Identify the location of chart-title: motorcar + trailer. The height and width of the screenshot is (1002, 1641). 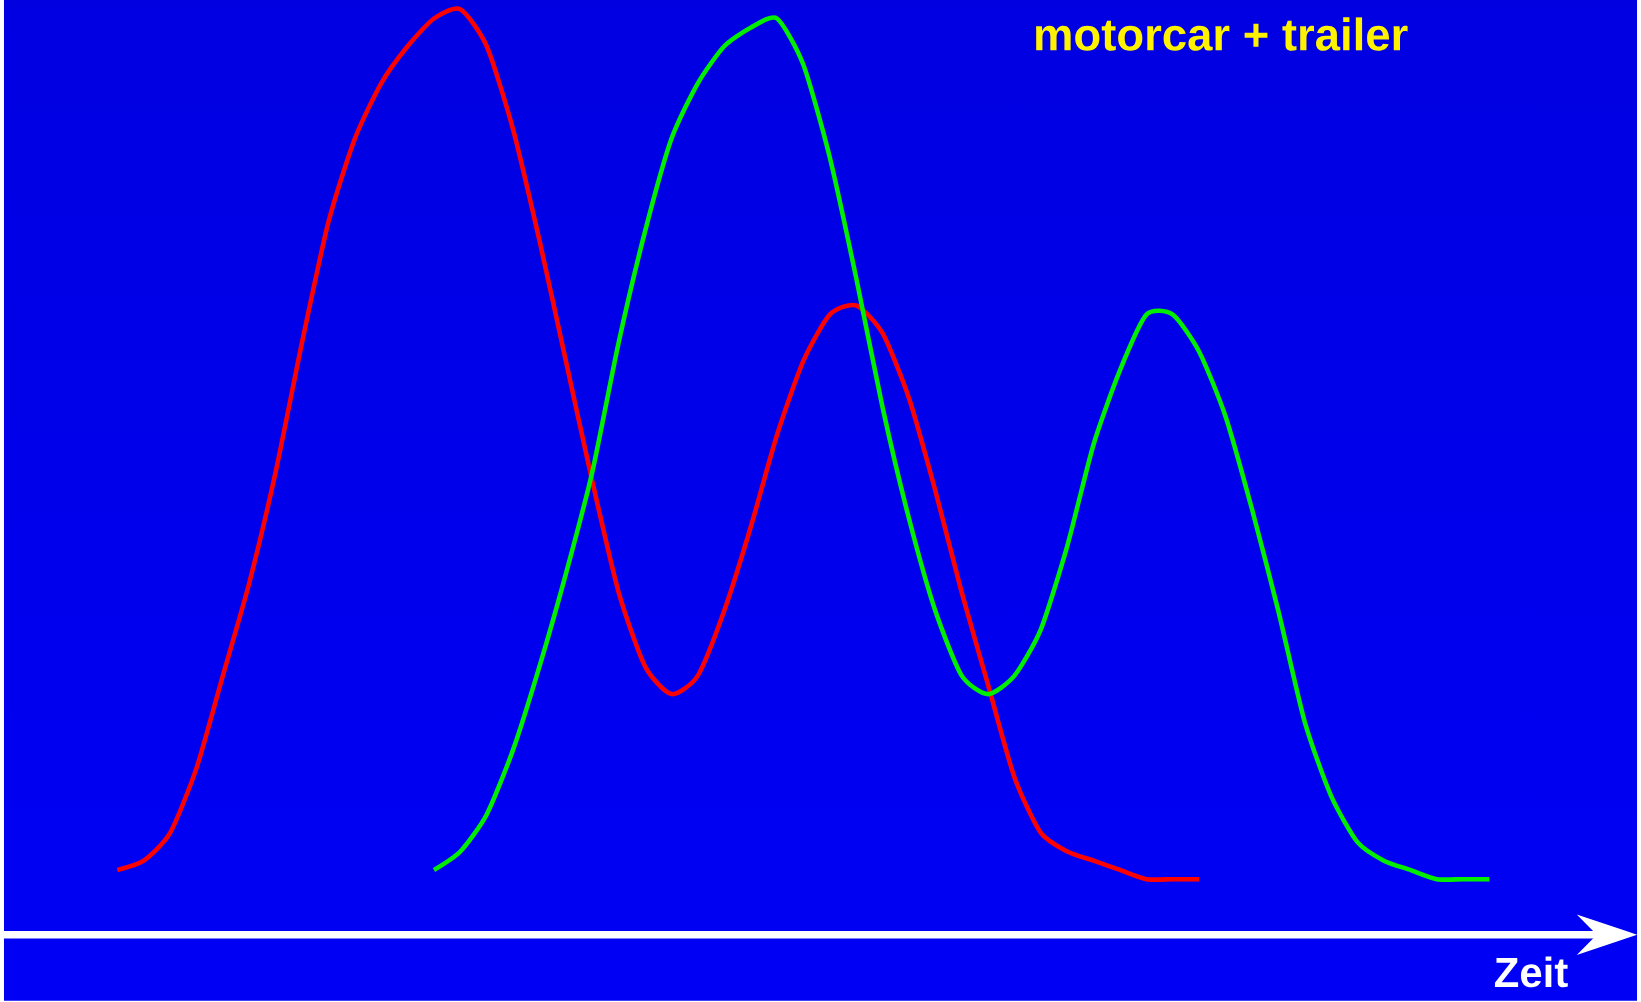
(1222, 34).